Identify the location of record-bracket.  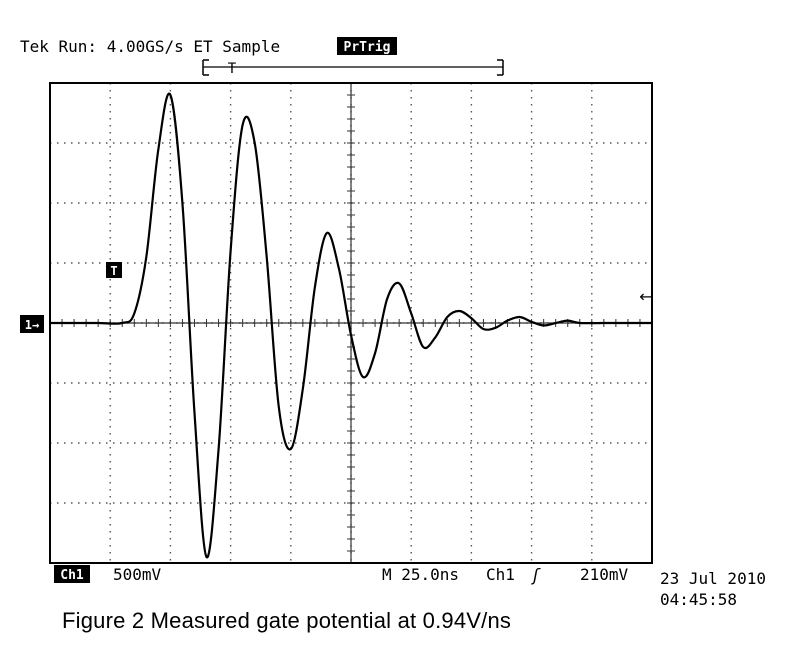
(353, 67).